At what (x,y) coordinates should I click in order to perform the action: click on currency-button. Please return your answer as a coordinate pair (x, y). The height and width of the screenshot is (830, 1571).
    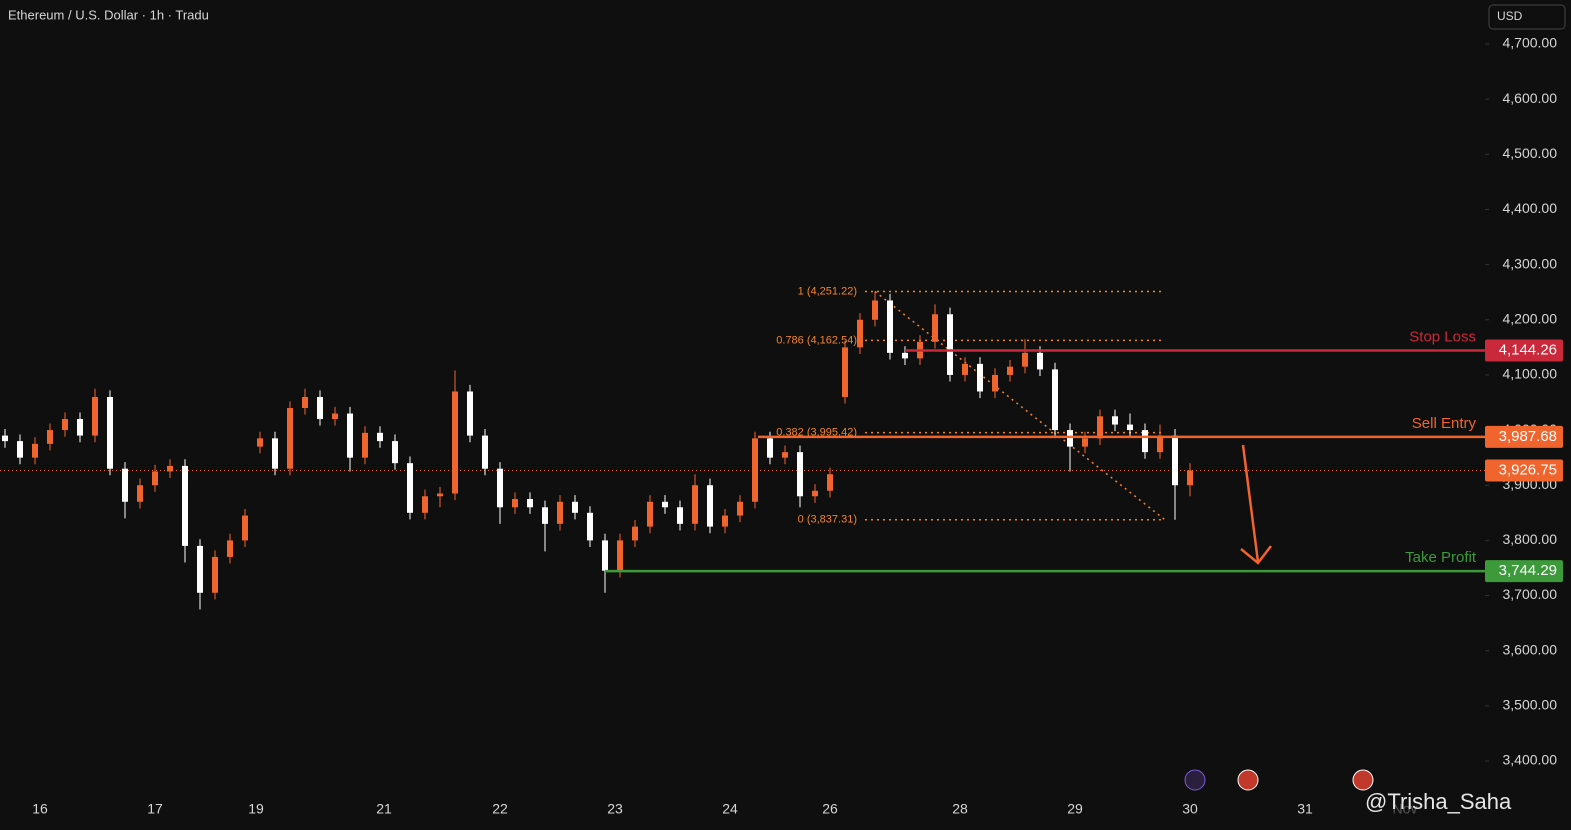
    Looking at the image, I should click on (1527, 17).